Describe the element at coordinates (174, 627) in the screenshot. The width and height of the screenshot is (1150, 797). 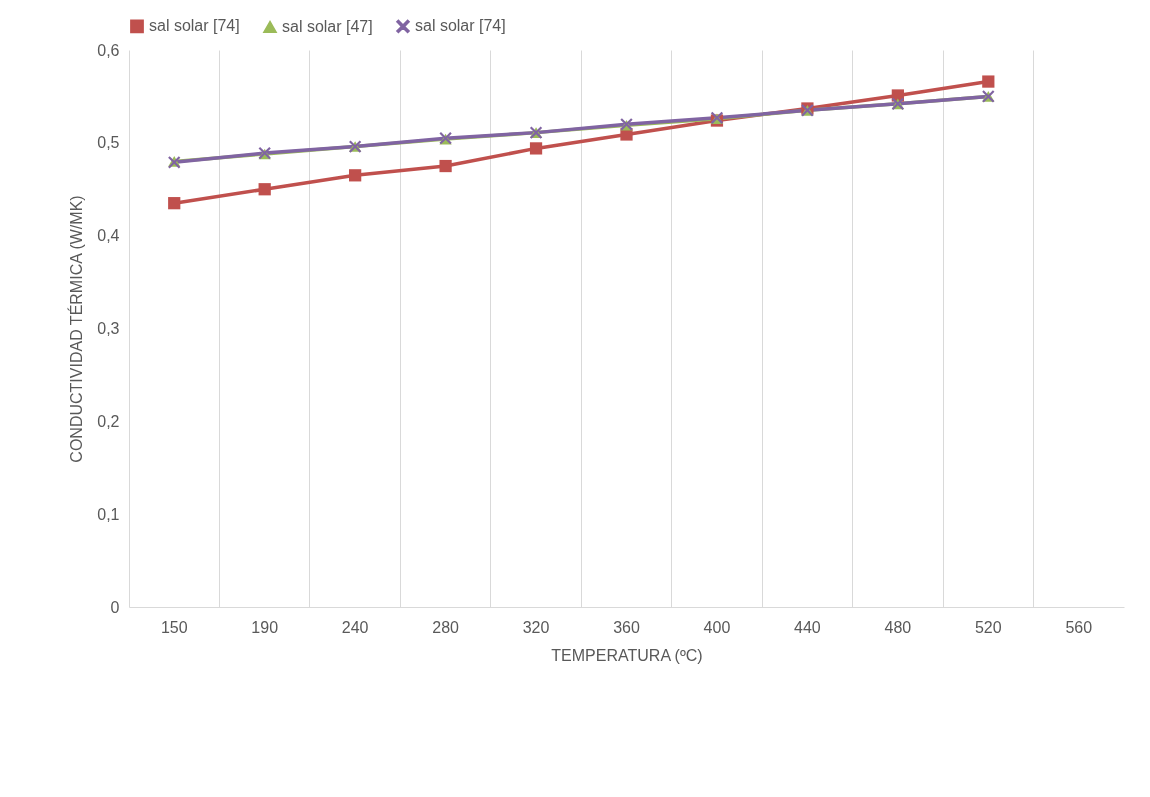
I see `x-tick-label: 150` at that location.